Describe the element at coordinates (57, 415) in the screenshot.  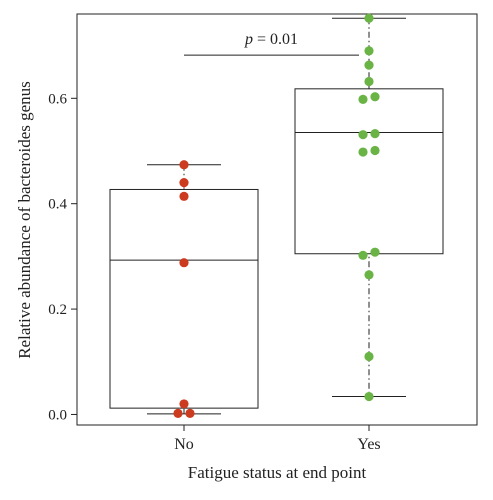
I see `y-tick-label: 0.0` at that location.